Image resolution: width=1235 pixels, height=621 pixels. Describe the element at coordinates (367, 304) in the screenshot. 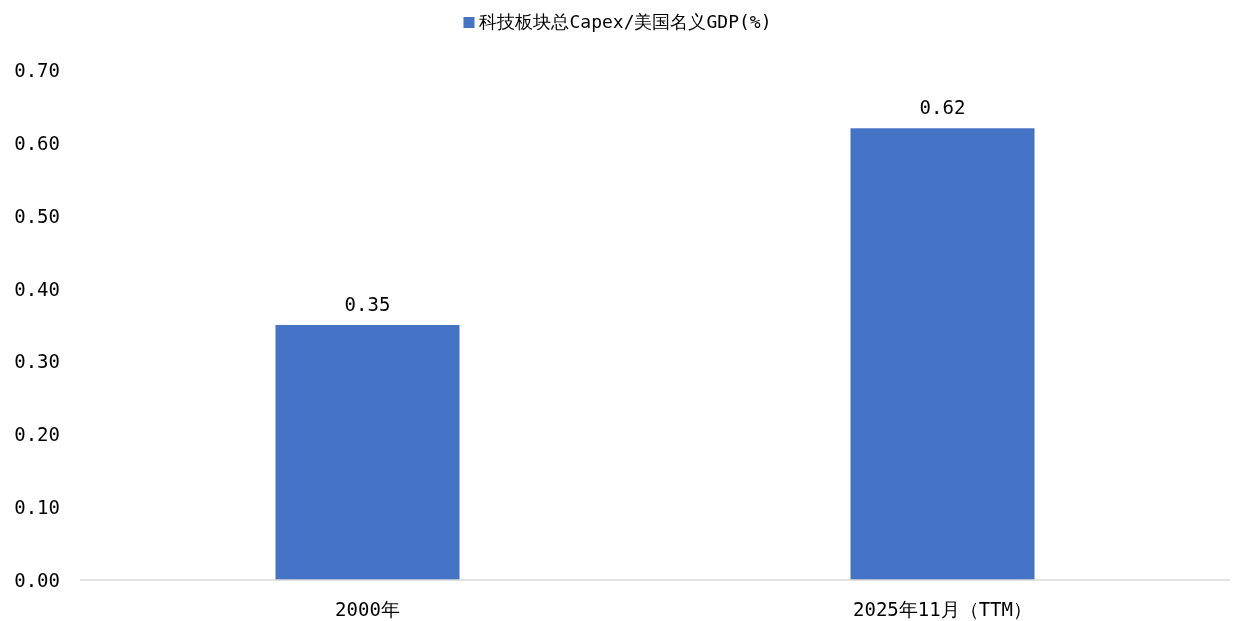

I see `data-label: 0.35` at that location.